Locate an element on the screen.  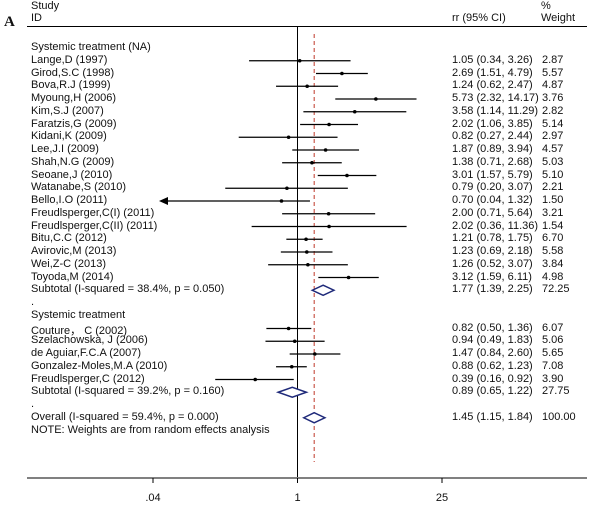
effect-estimate: 1.21 (0.78, 1.75) is located at coordinates (492, 238).